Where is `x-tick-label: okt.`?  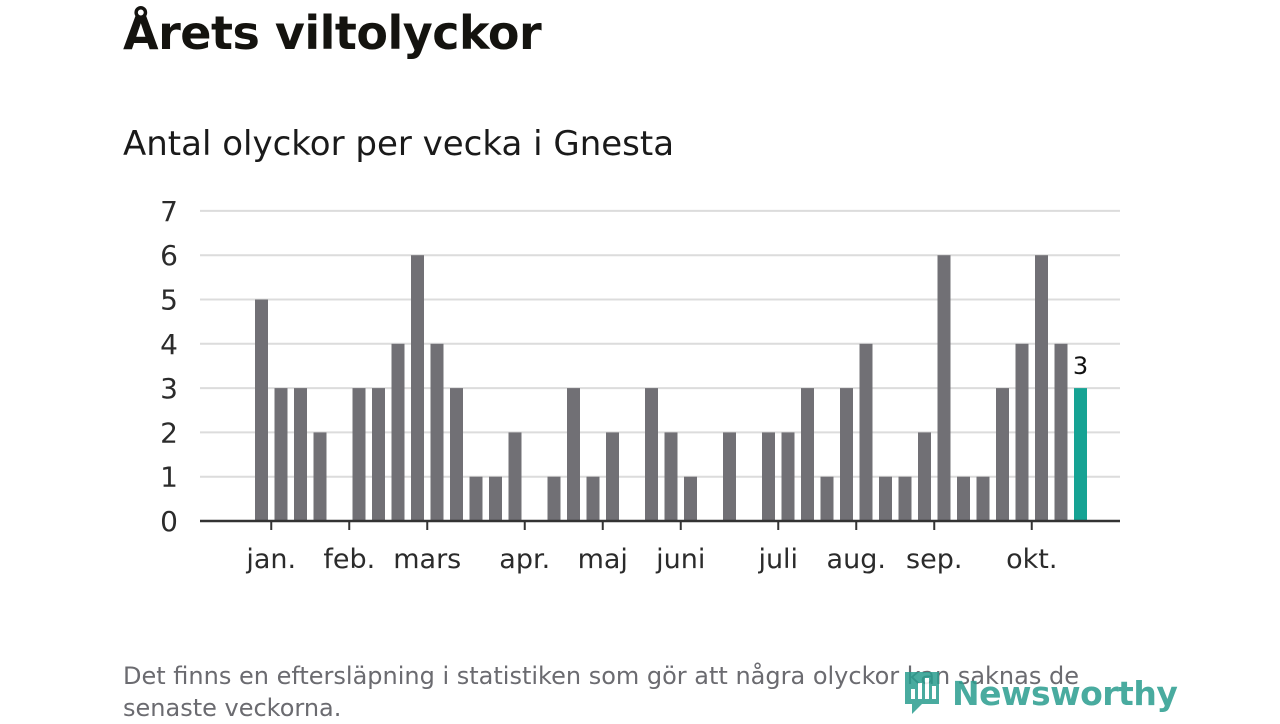 x-tick-label: okt. is located at coordinates (1031, 559).